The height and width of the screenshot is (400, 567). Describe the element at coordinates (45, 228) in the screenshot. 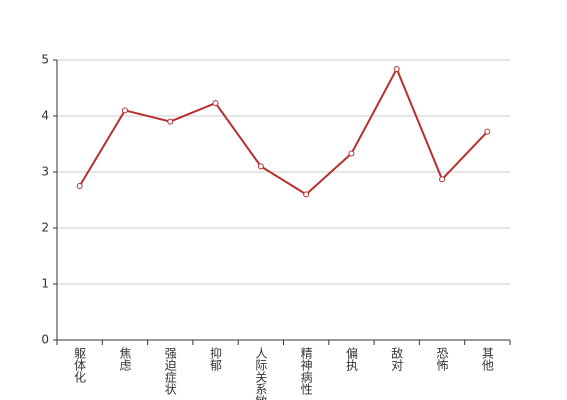

I see `y-tick-label: 2` at that location.